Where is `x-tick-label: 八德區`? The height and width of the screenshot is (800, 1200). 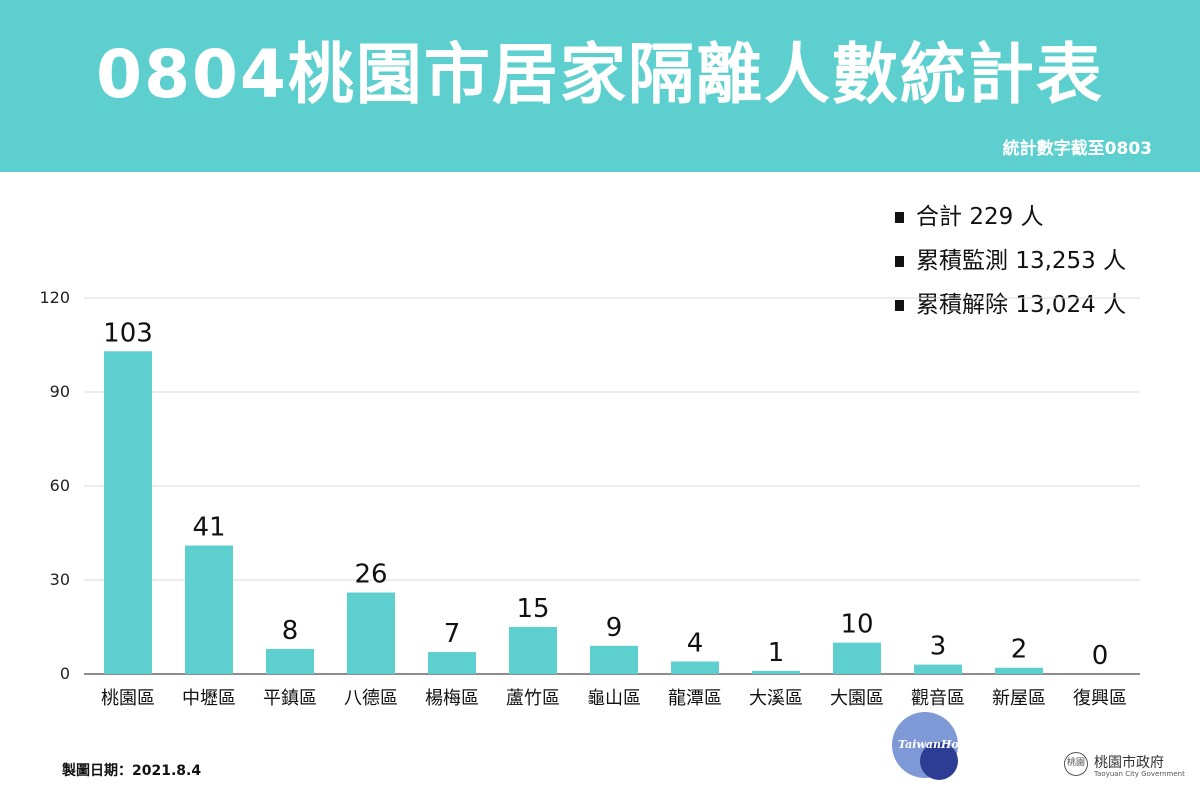 x-tick-label: 八德區 is located at coordinates (371, 698).